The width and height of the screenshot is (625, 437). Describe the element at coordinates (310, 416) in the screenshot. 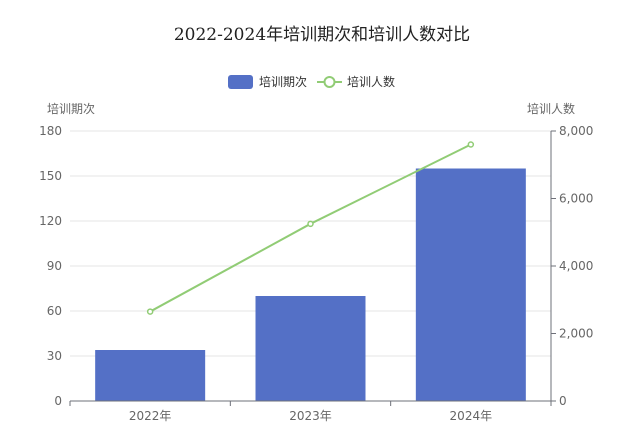

I see `x-tick-label: 2023年` at that location.